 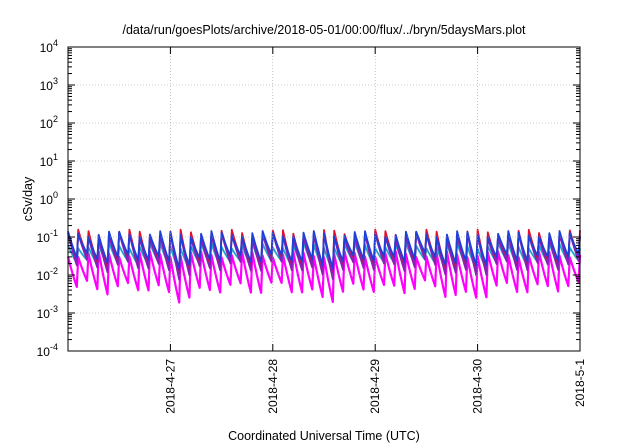 What do you see at coordinates (49, 46) in the screenshot?
I see `y-tick-label: 10⁴` at bounding box center [49, 46].